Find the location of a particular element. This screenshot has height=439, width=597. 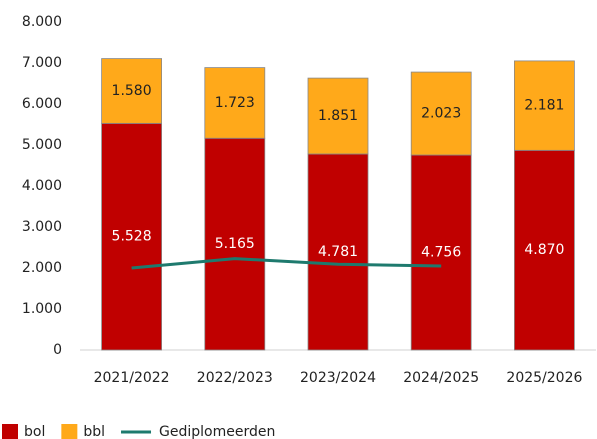

data-label: 1.851 is located at coordinates (338, 116).